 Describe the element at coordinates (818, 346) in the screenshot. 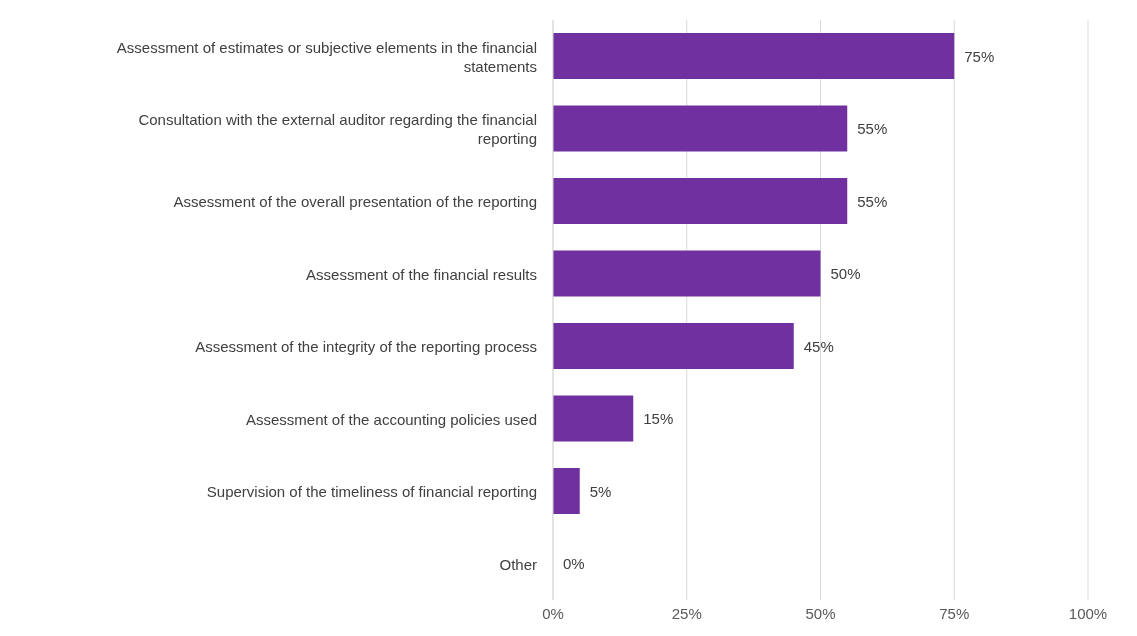

I see `data-label: 45%` at that location.